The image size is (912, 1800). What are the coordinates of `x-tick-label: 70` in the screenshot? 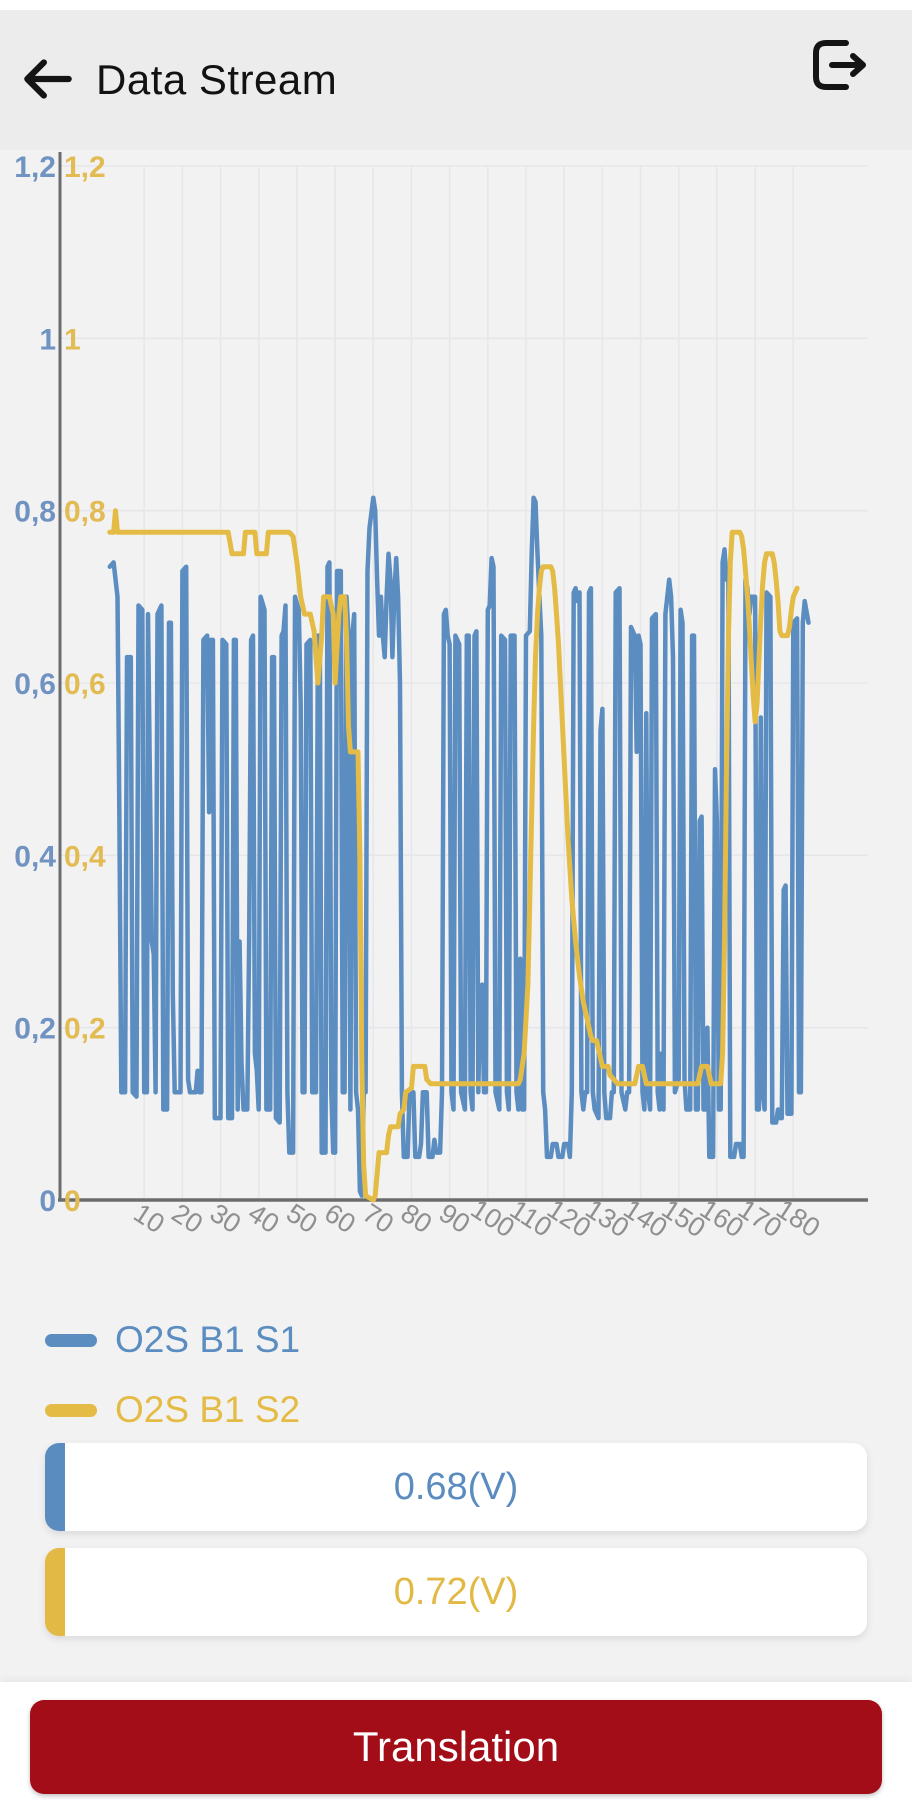 It's located at (378, 1219).